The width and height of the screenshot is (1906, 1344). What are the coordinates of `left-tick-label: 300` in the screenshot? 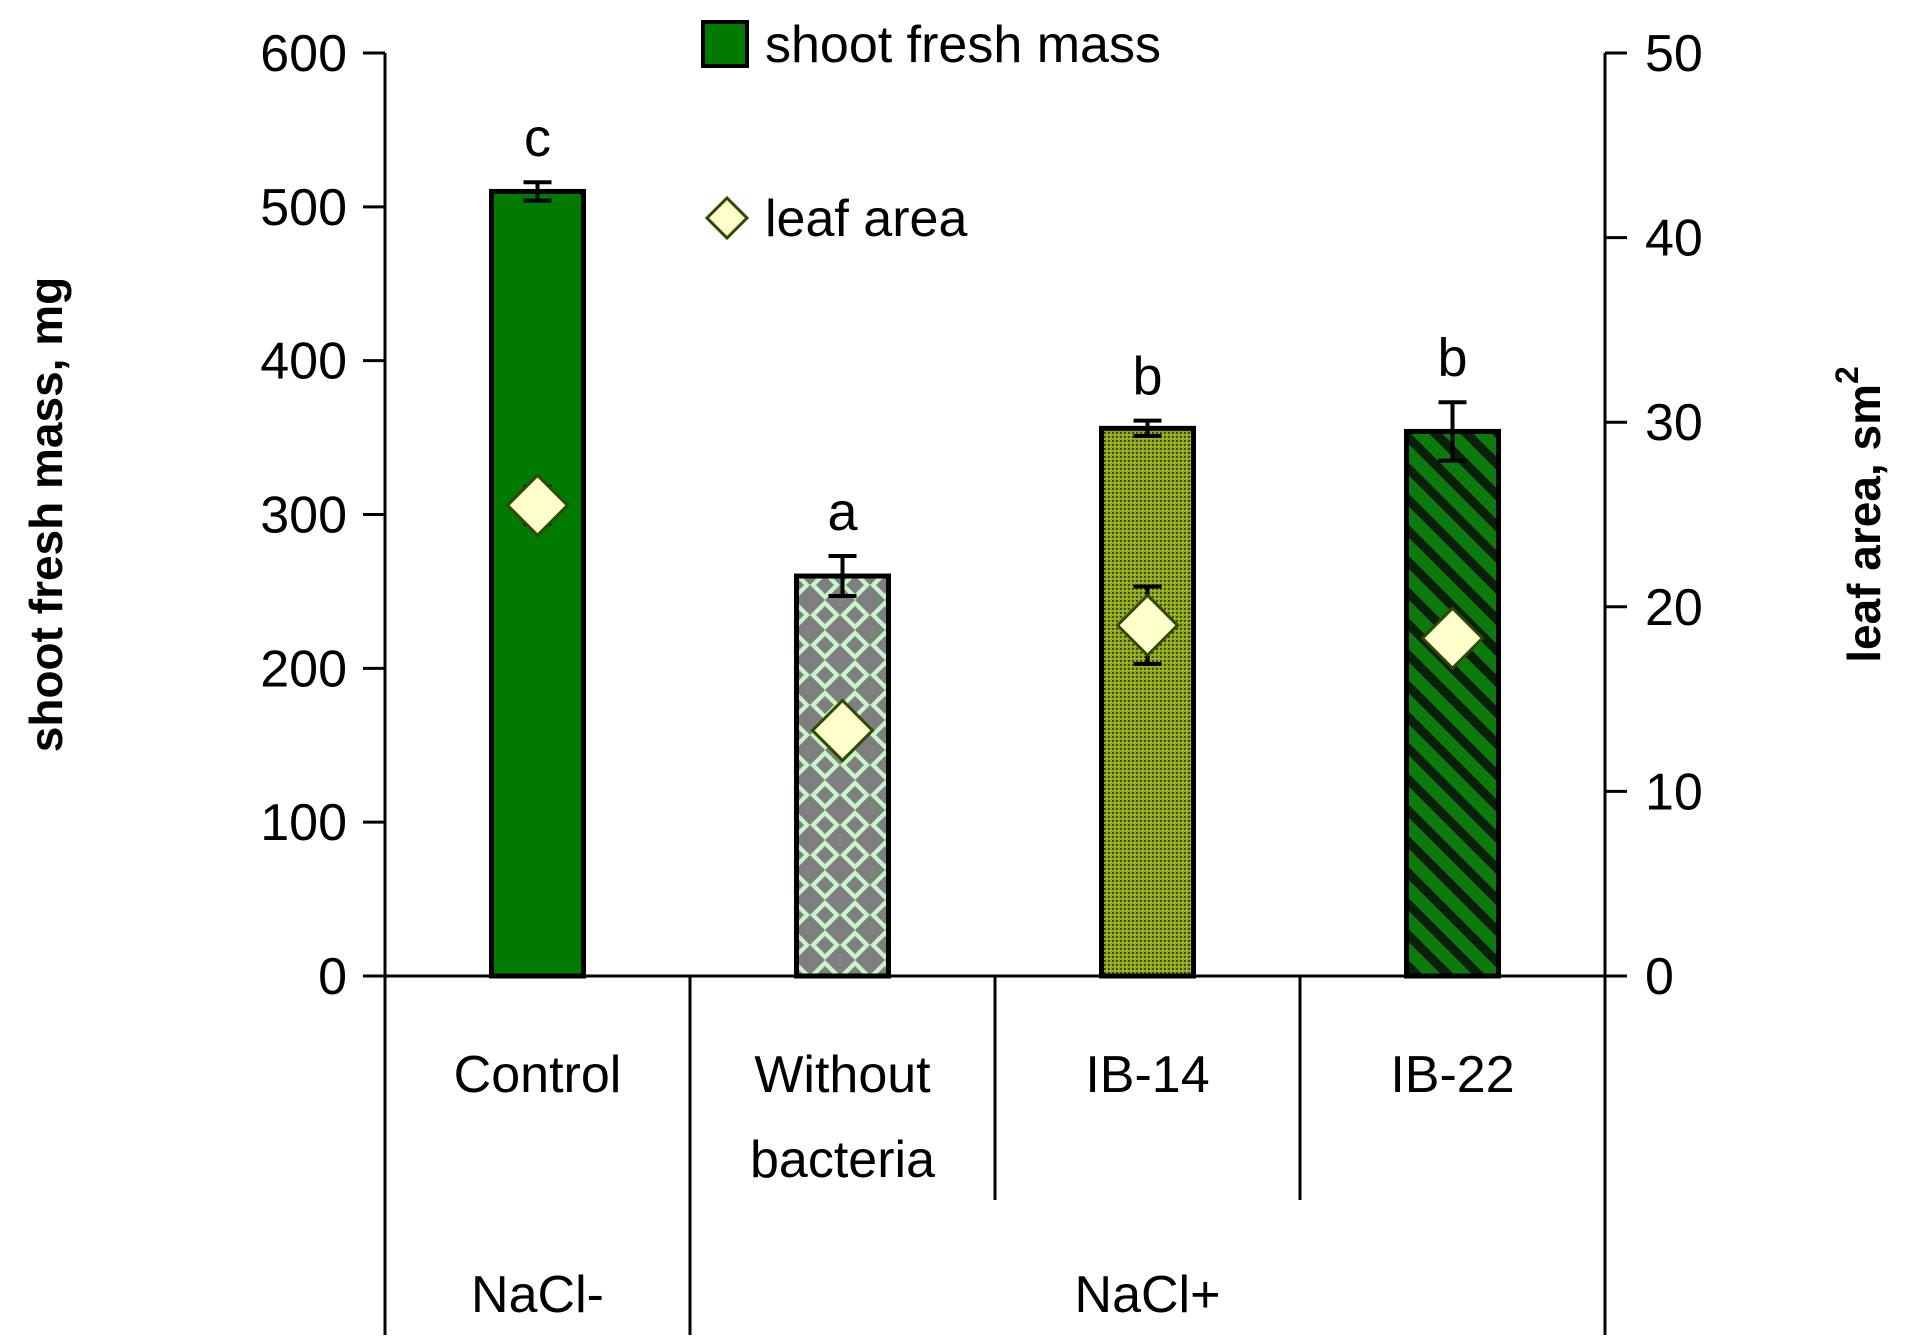 It's located at (303, 516).